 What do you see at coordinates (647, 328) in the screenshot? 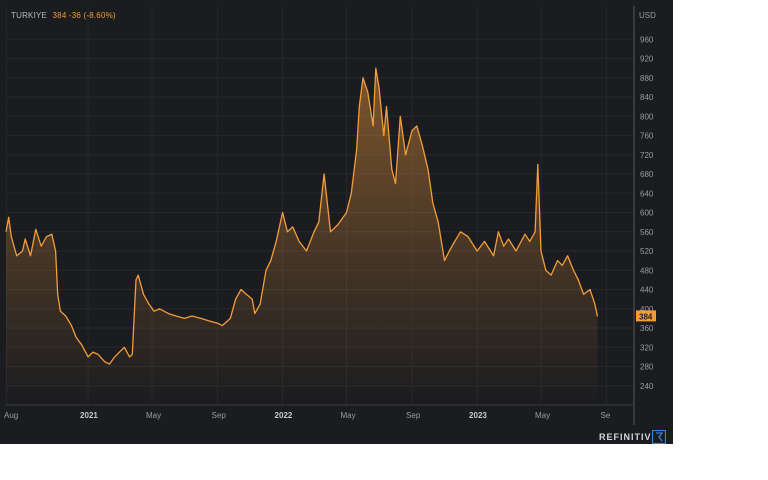
I see `y-tick-label: 360` at bounding box center [647, 328].